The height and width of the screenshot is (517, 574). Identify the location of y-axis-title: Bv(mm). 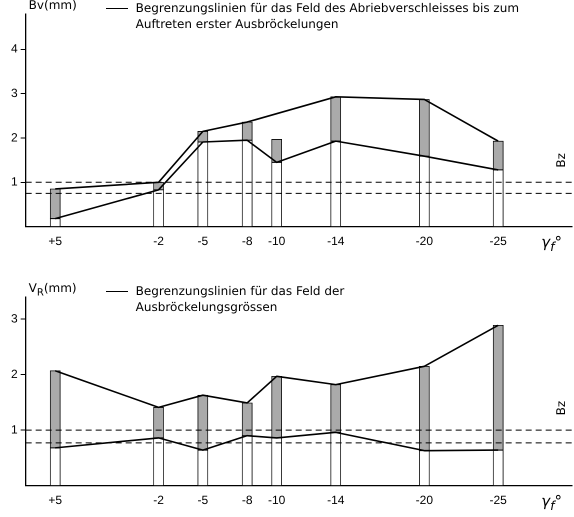
(52, 6).